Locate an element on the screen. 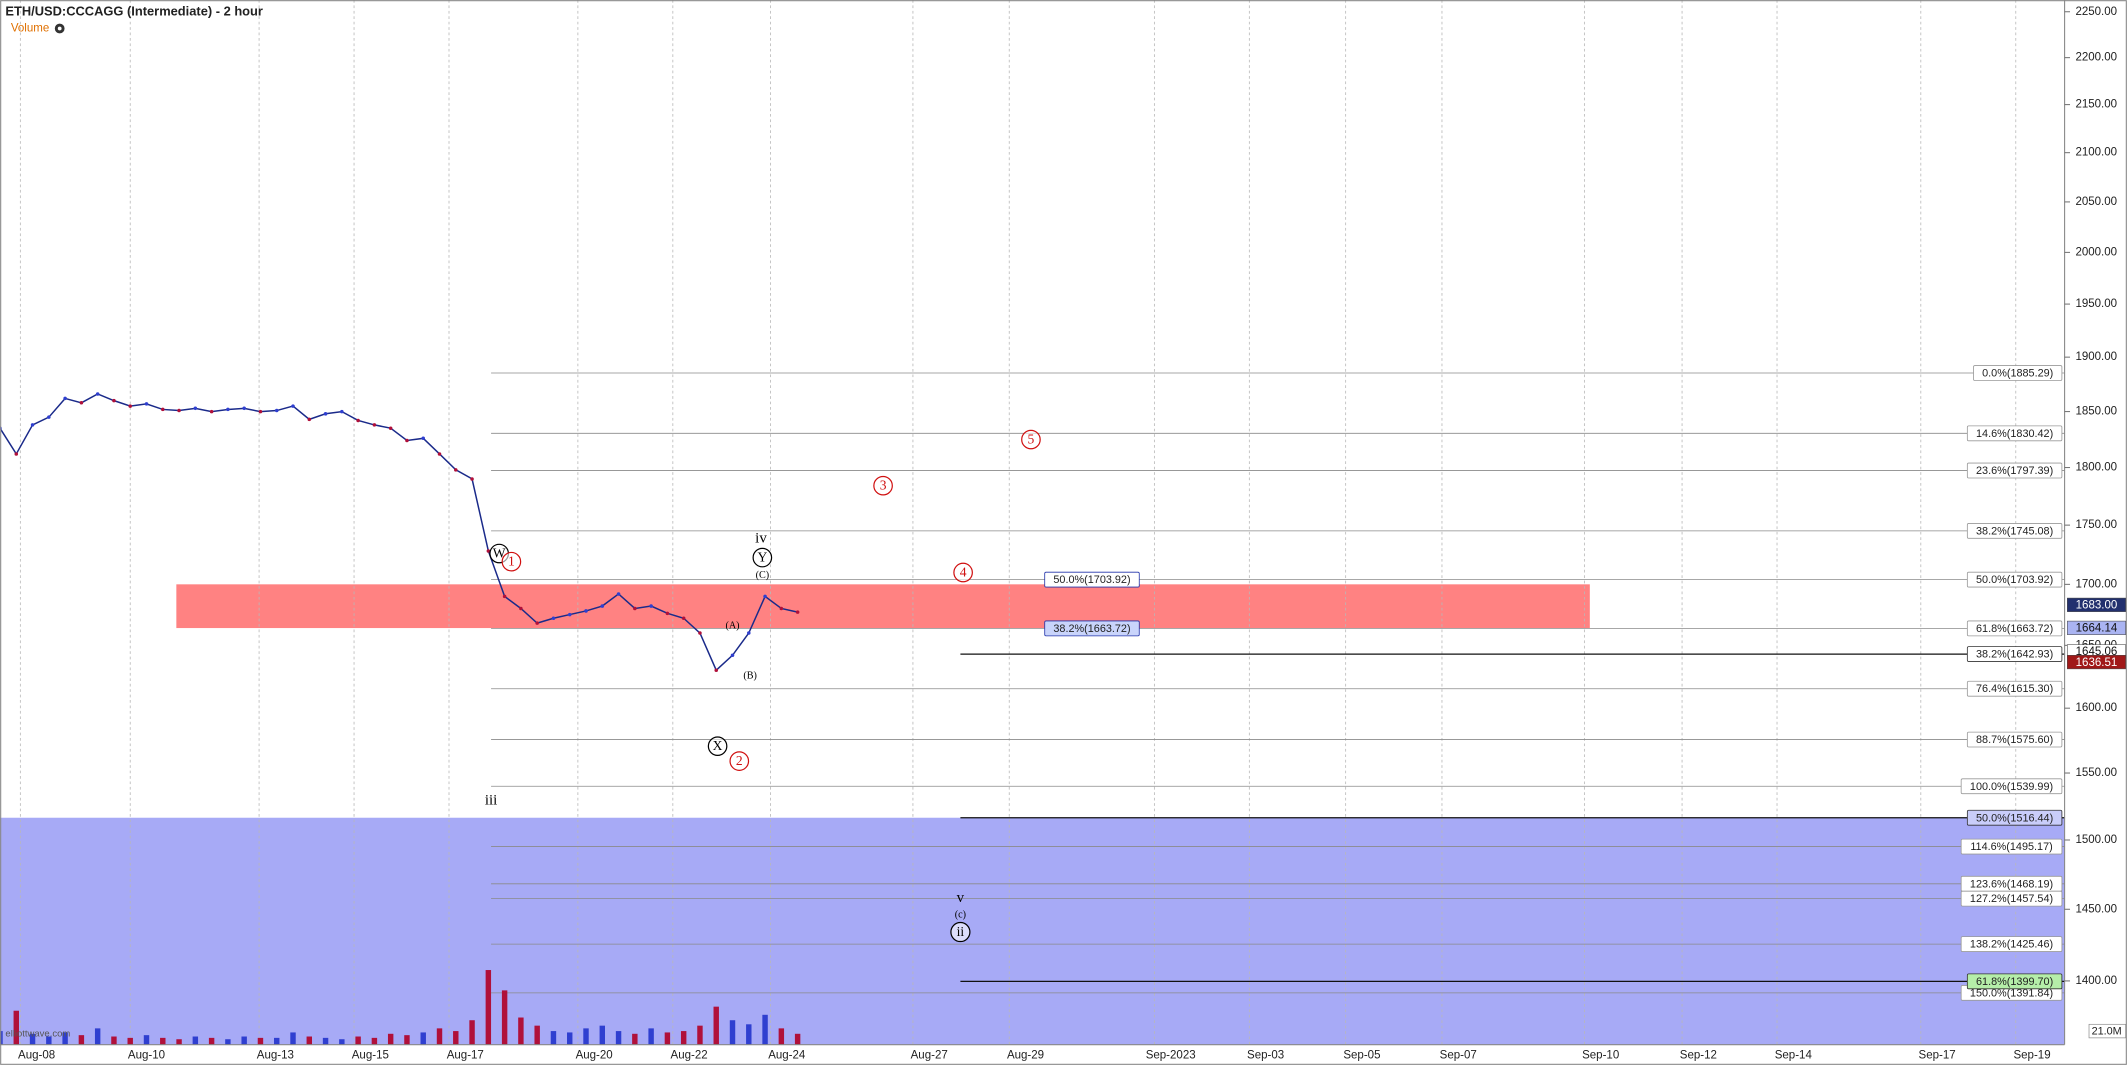  fib-label: 14.6%(1830.42) is located at coordinates (2014, 434).